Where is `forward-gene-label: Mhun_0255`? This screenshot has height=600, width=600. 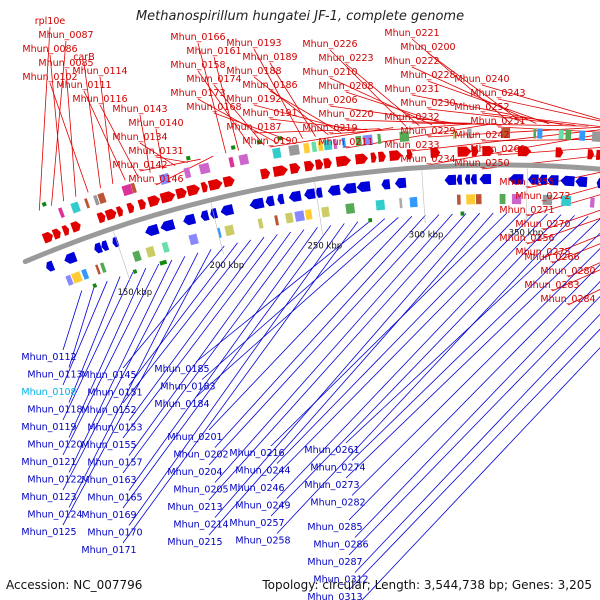
forward-gene-label: Mhun_0255 is located at coordinates (526, 182).